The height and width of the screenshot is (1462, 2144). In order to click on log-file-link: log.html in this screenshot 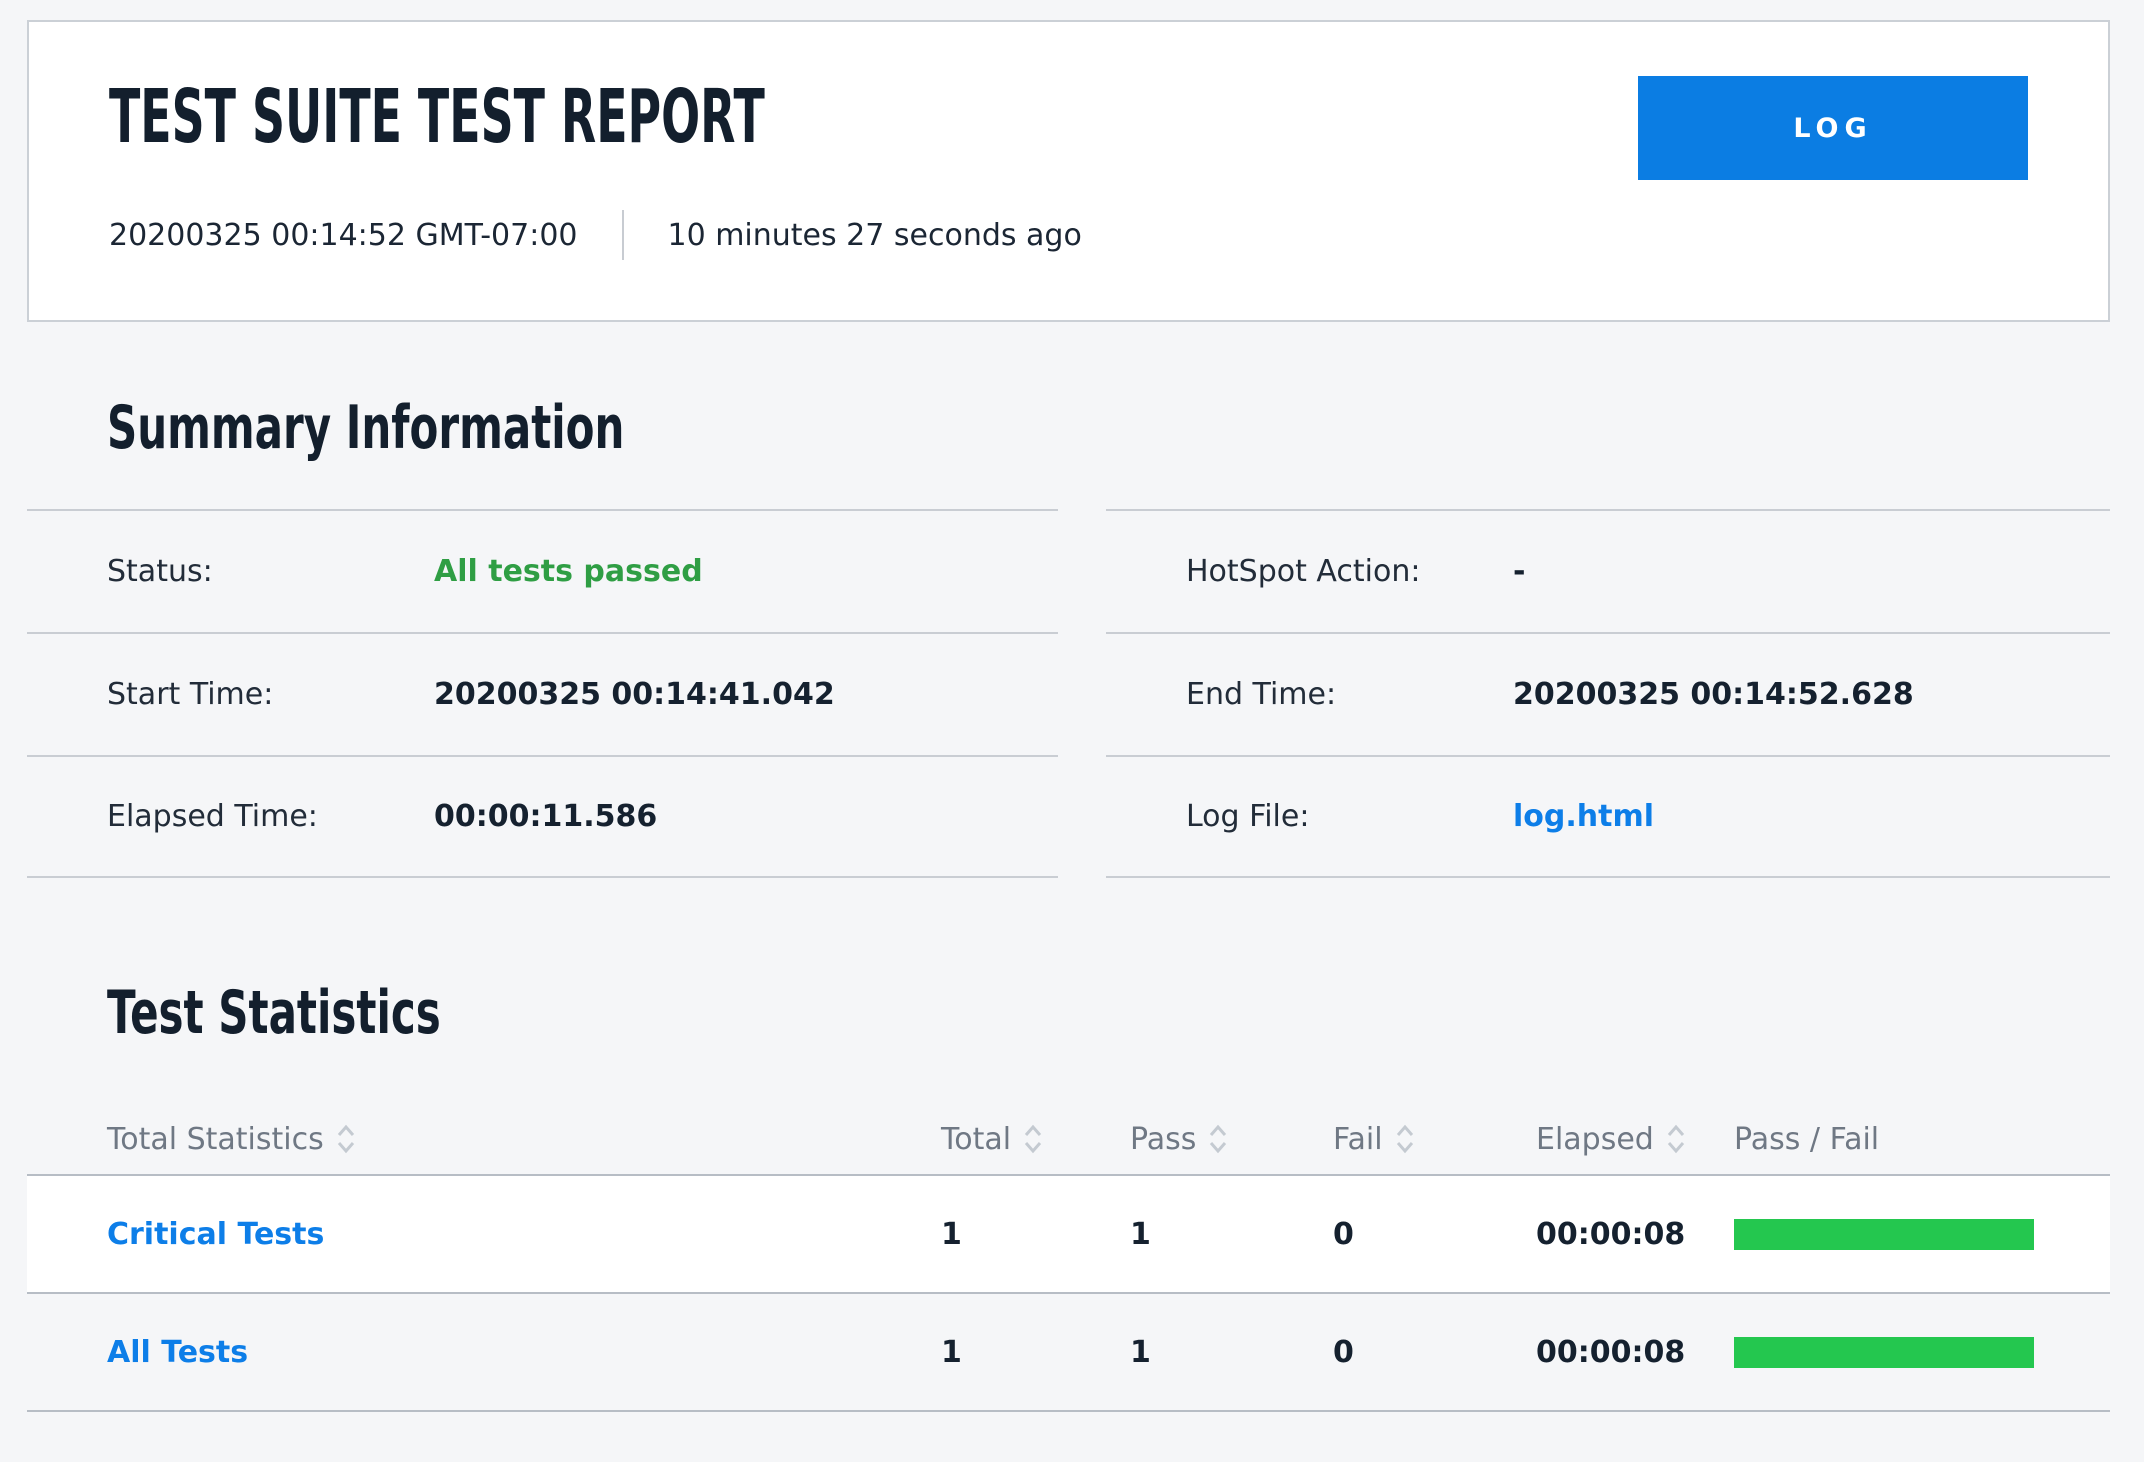, I will do `click(1584, 816)`.